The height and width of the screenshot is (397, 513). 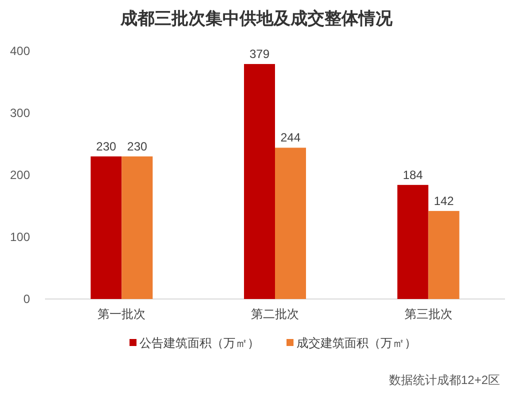 What do you see at coordinates (257, 18) in the screenshot?
I see `chart-title: 成都三批次集中供地及成交整体情况` at bounding box center [257, 18].